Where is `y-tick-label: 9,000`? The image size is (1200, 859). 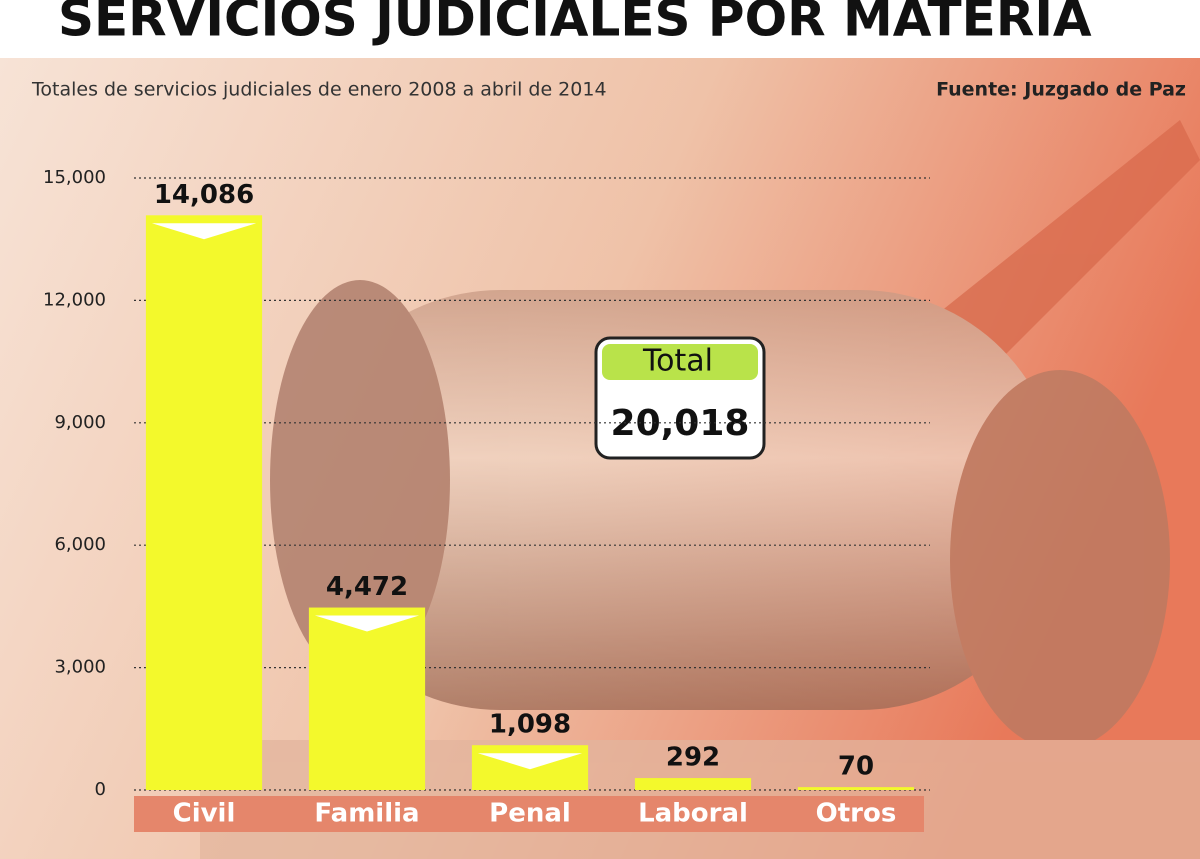 y-tick-label: 9,000 is located at coordinates (80, 422).